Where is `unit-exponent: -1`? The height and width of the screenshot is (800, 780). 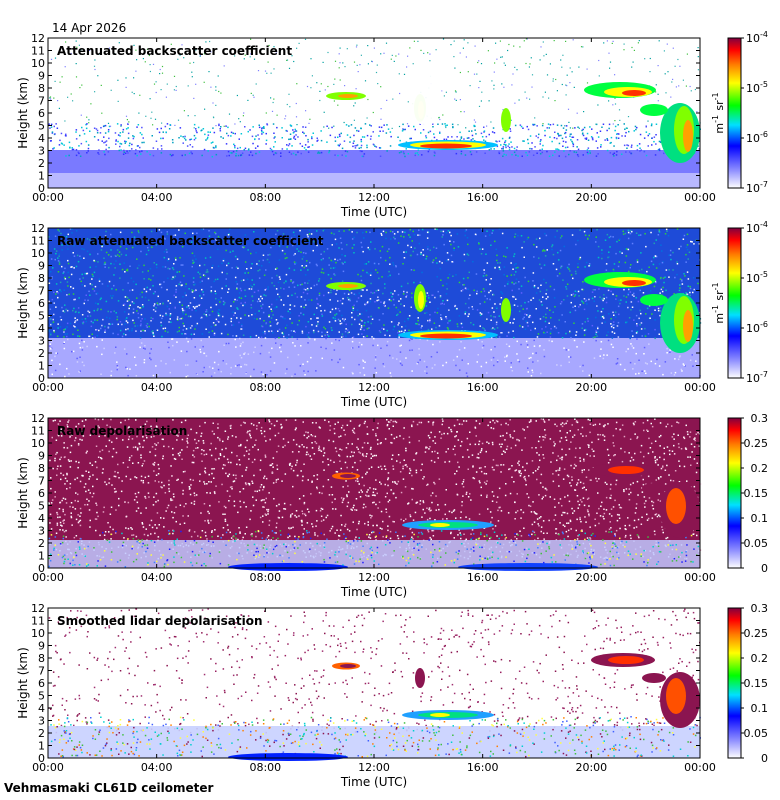 unit-exponent: -1 is located at coordinates (715, 96).